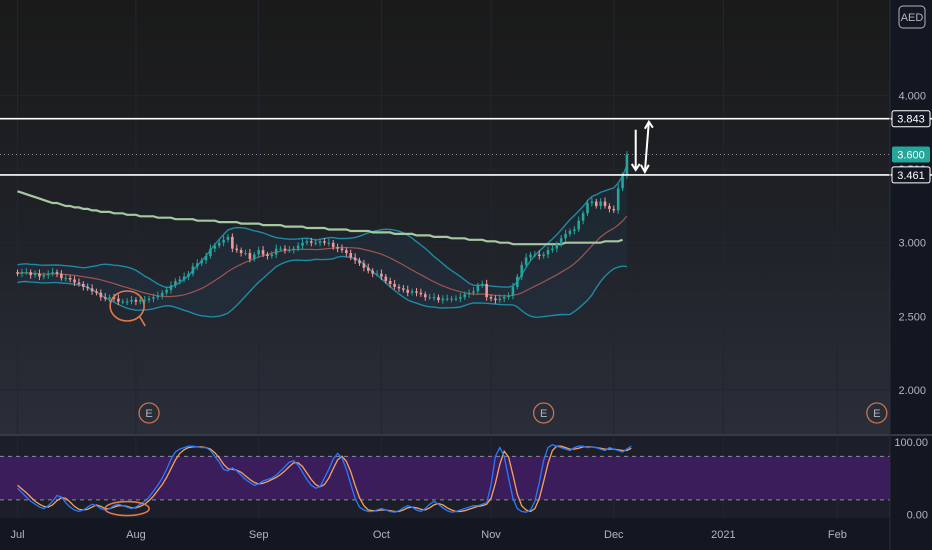 This screenshot has width=932, height=550. Describe the element at coordinates (911, 443) in the screenshot. I see `stochastic-tick-label: 100.00` at that location.